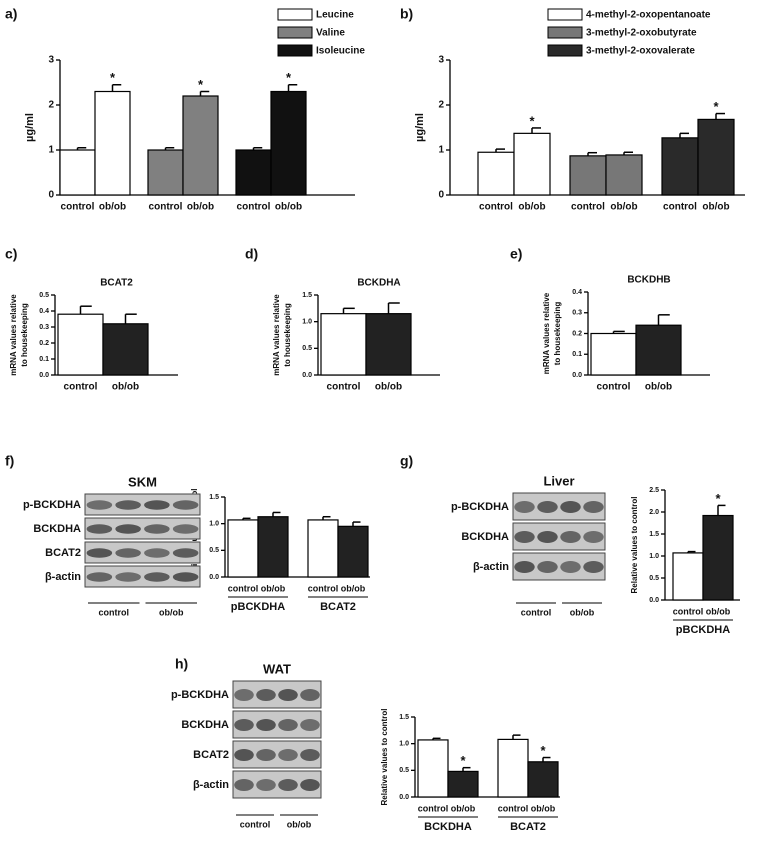 Image resolution: width=760 pixels, height=862 pixels. I want to click on chart-title: BCKDHA, so click(378, 283).